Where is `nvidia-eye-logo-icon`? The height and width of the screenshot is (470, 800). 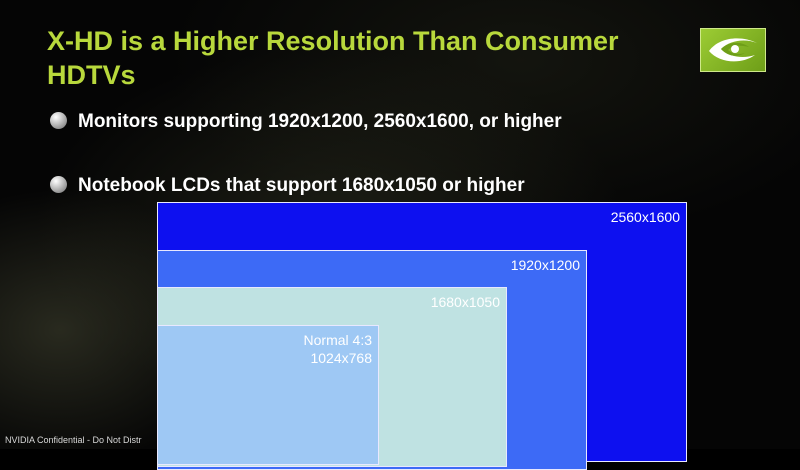 nvidia-eye-logo-icon is located at coordinates (733, 50).